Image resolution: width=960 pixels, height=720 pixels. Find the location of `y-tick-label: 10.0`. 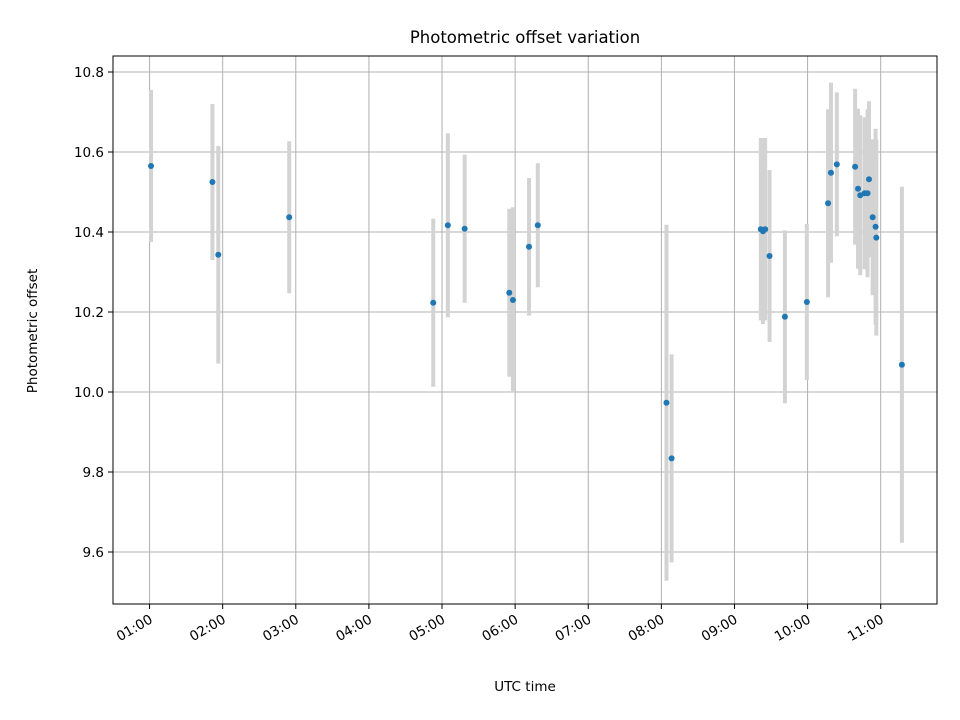

y-tick-label: 10.0 is located at coordinates (89, 393).